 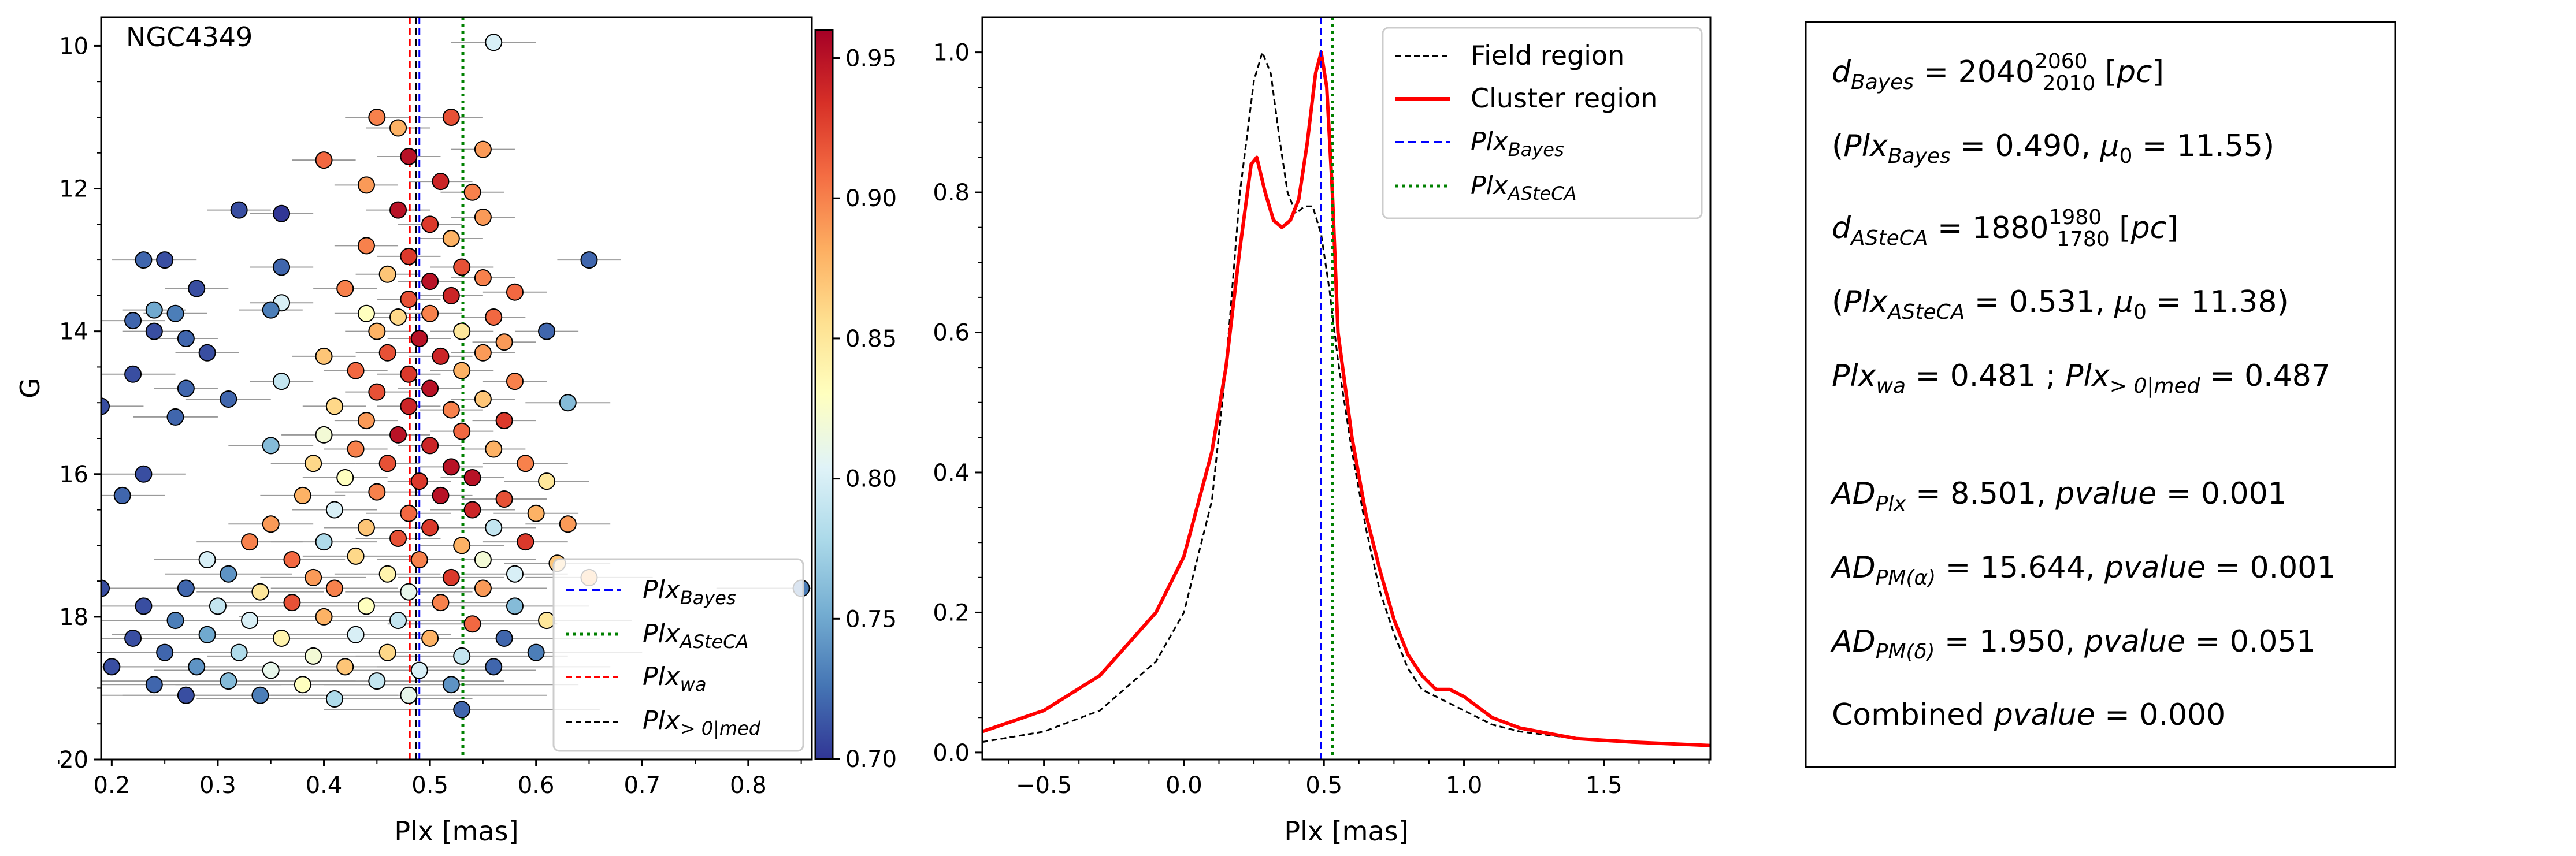 What do you see at coordinates (675, 678) in the screenshot?
I see `legend-label-plx-wa: Plxwa` at bounding box center [675, 678].